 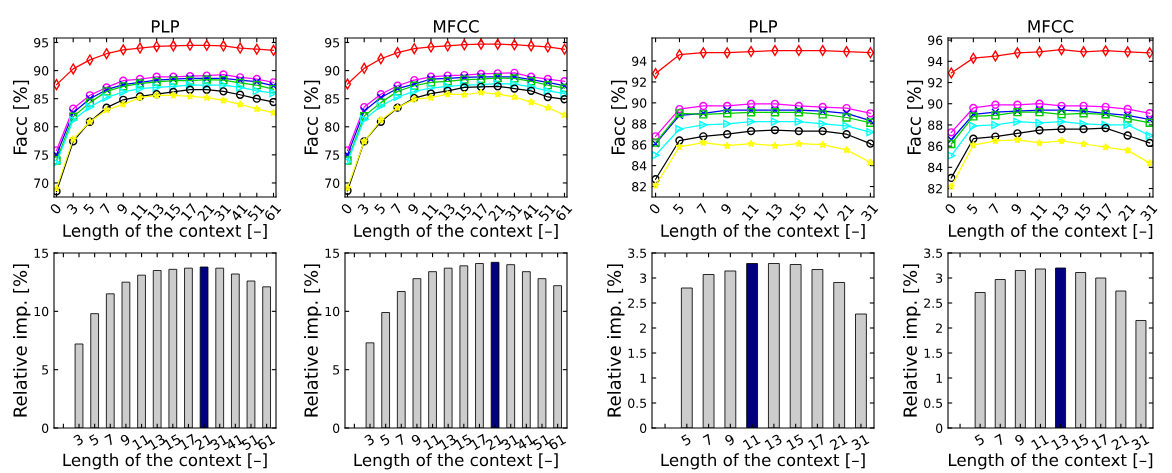 I want to click on y-tick-label: 92, so click(x=935, y=82).